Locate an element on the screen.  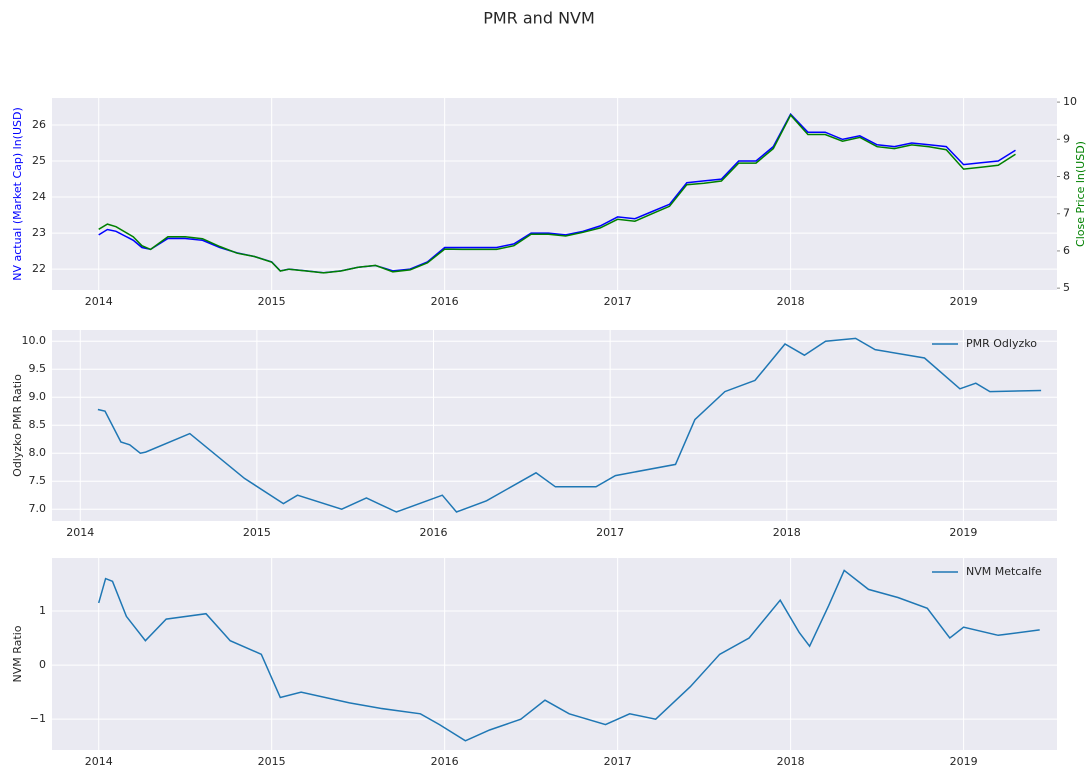
y-tick-label: 7.0 is located at coordinates (38, 508).